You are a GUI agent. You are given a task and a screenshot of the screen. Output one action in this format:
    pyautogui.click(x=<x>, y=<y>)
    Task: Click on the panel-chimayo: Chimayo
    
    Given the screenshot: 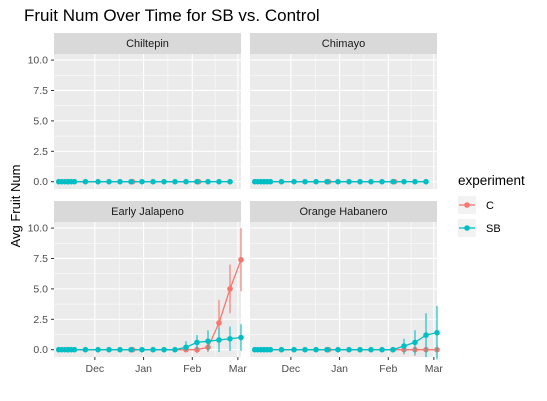 What is the action you would take?
    pyautogui.click(x=343, y=111)
    